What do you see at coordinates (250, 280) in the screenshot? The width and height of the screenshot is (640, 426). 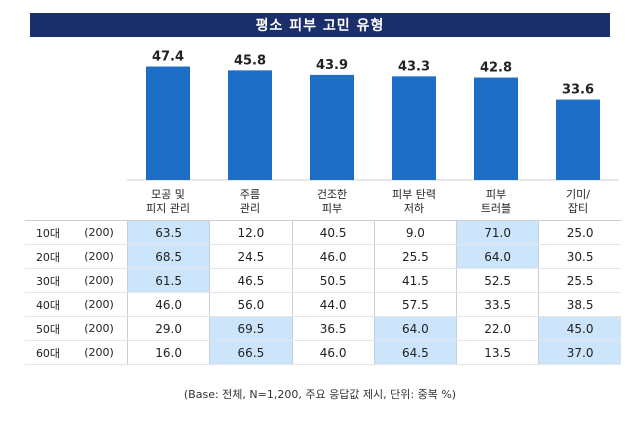 I see `table-cell: 46.5` at bounding box center [250, 280].